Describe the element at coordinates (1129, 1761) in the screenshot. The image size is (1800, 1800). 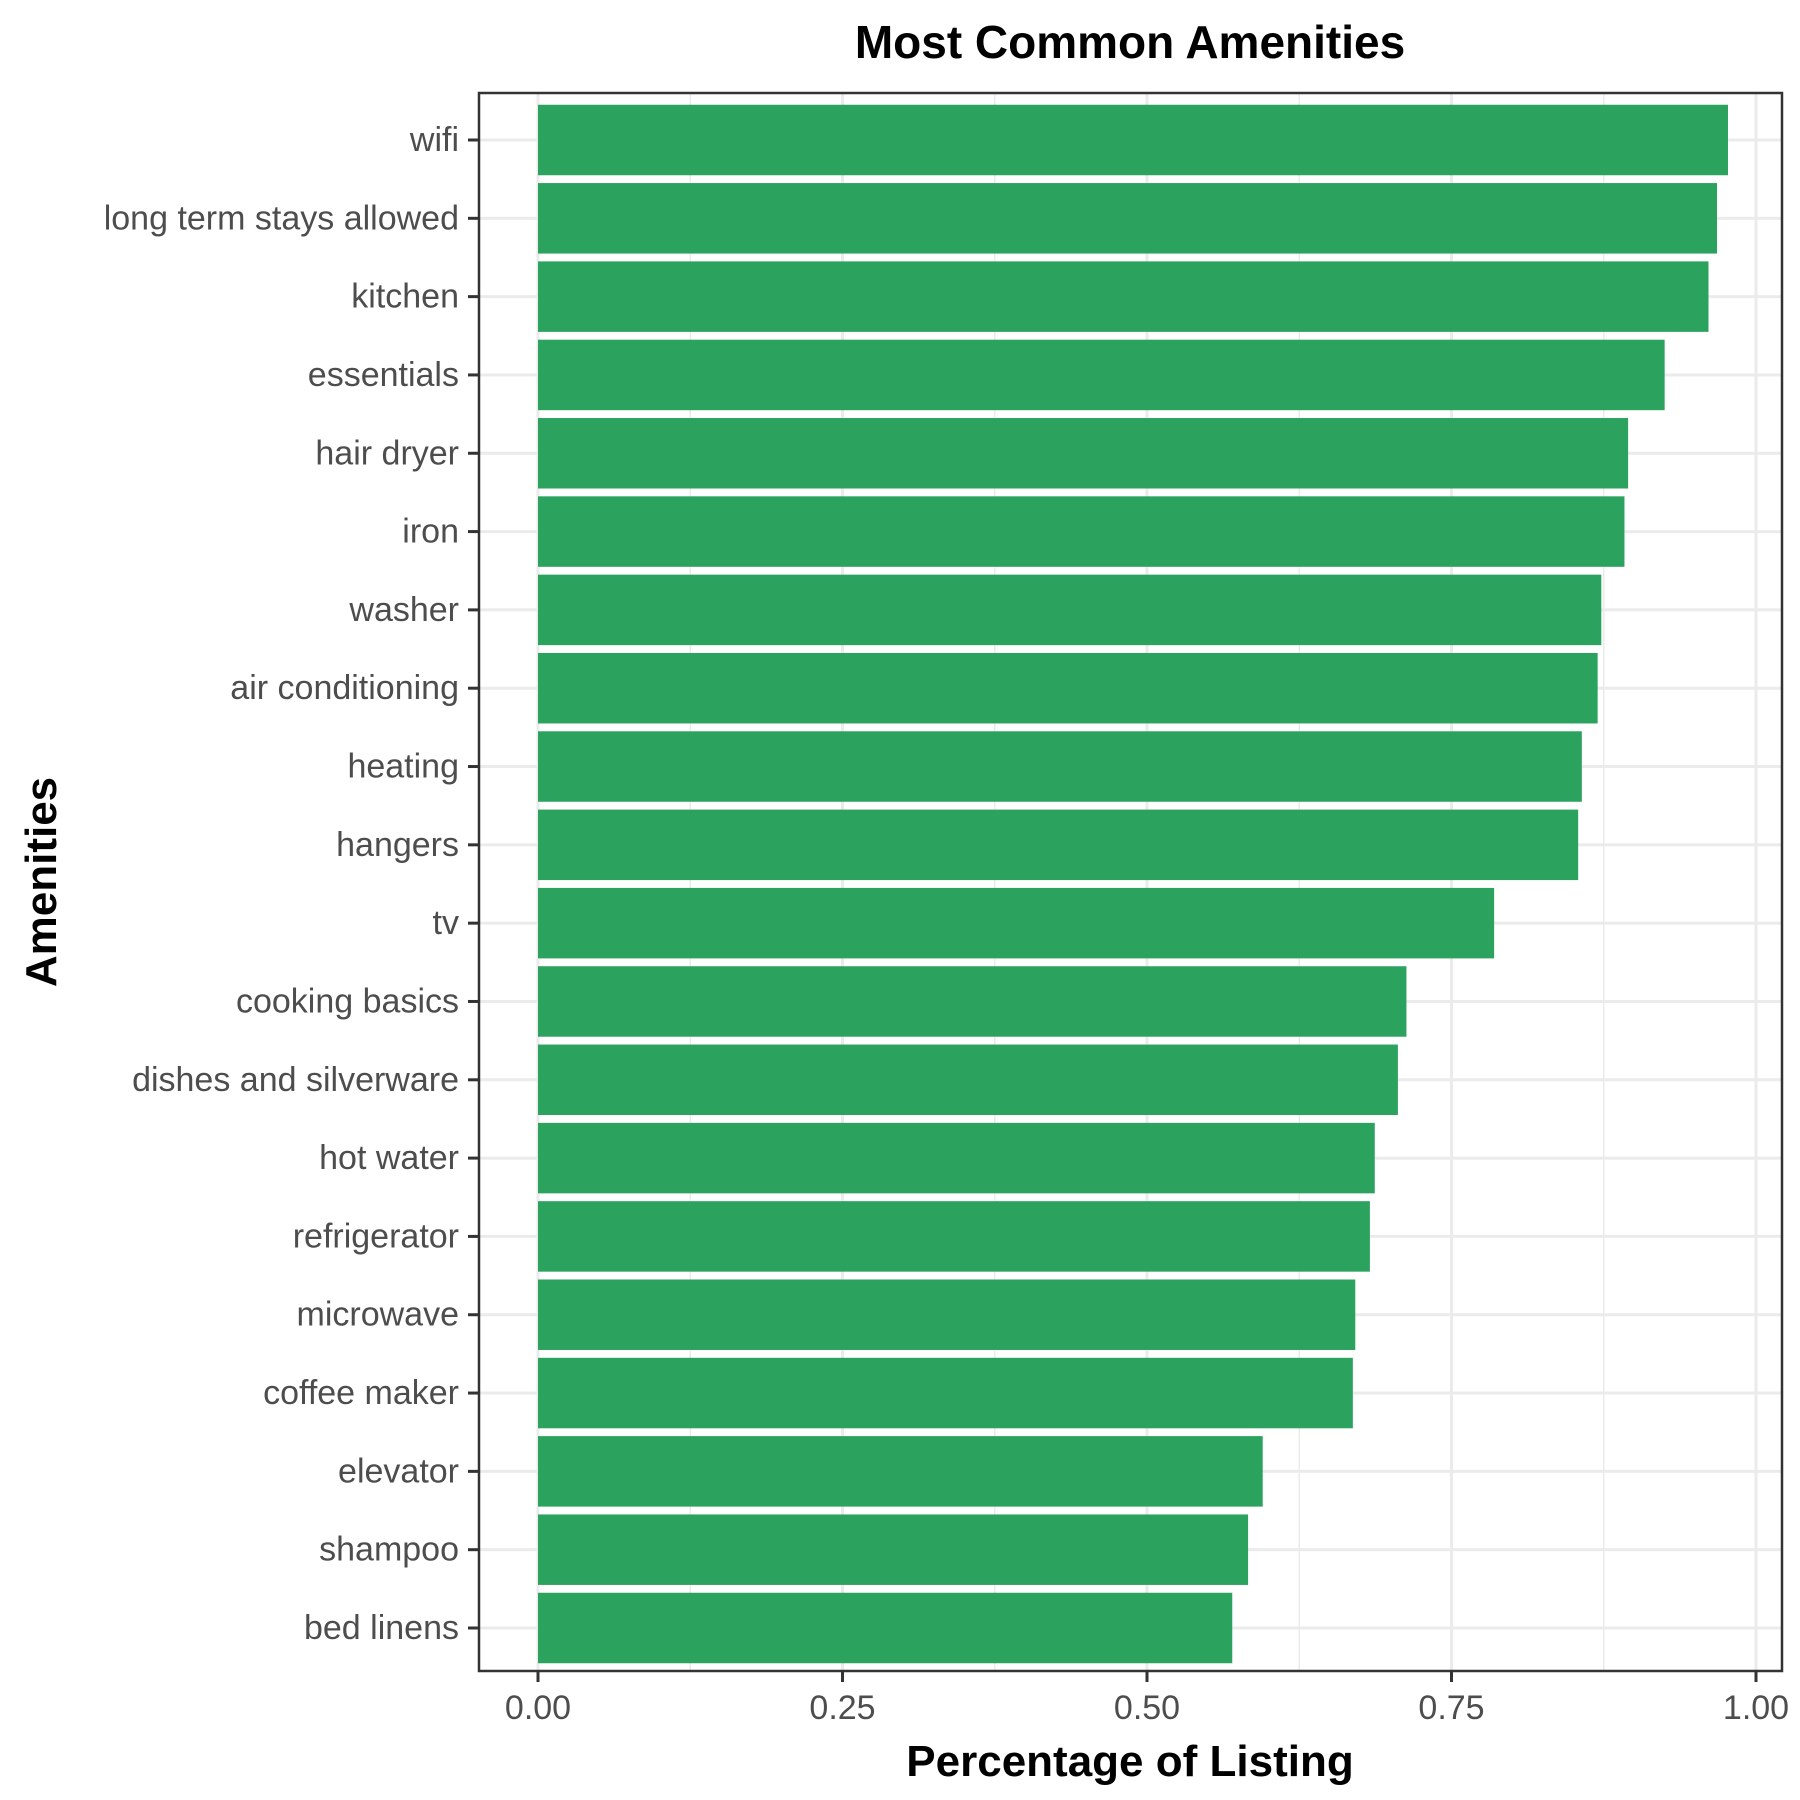
I see `x-axis-title: Percentage of Listing` at that location.